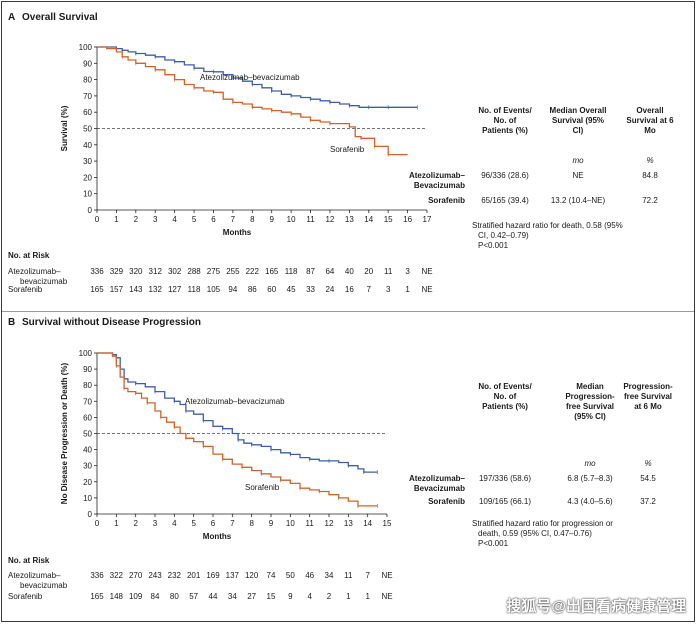 This screenshot has height=625, width=698. I want to click on chart-a-risk-cell: 64, so click(329, 271).